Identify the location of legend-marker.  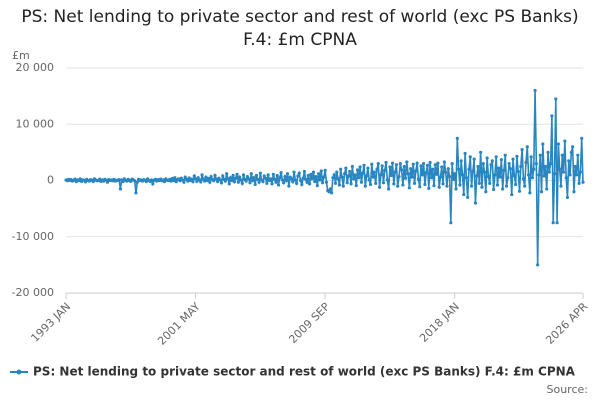
(19, 372).